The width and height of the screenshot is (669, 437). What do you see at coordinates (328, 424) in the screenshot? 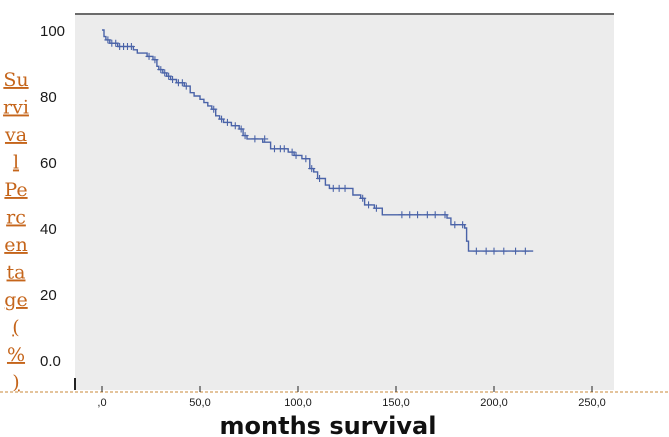
I see `x-axis-label: months survival` at bounding box center [328, 424].